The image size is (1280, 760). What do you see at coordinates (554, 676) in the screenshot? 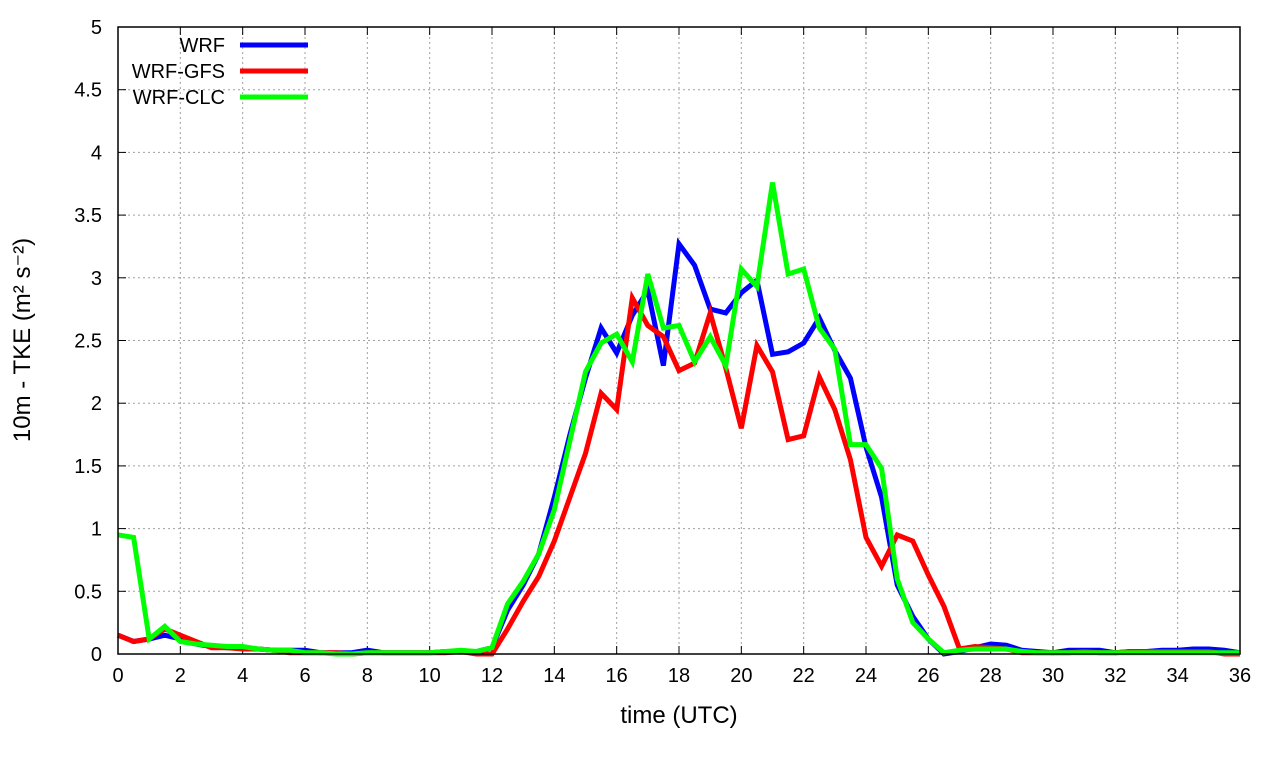
I see `x-tick-label: 14` at bounding box center [554, 676].